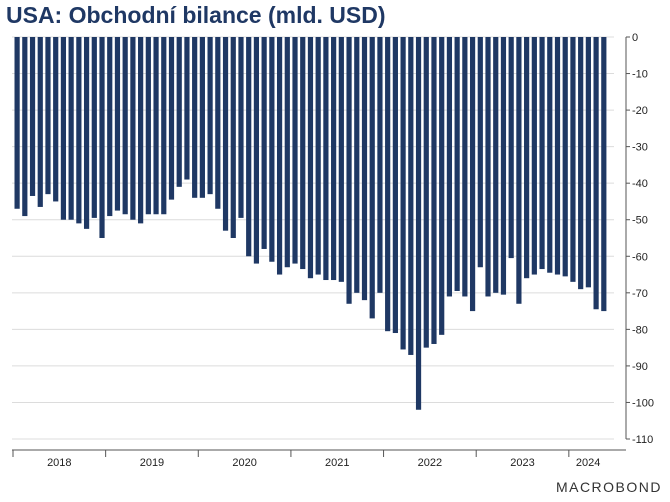 This screenshot has width=670, height=502. What do you see at coordinates (640, 148) in the screenshot?
I see `y-tick-label: -30` at bounding box center [640, 148].